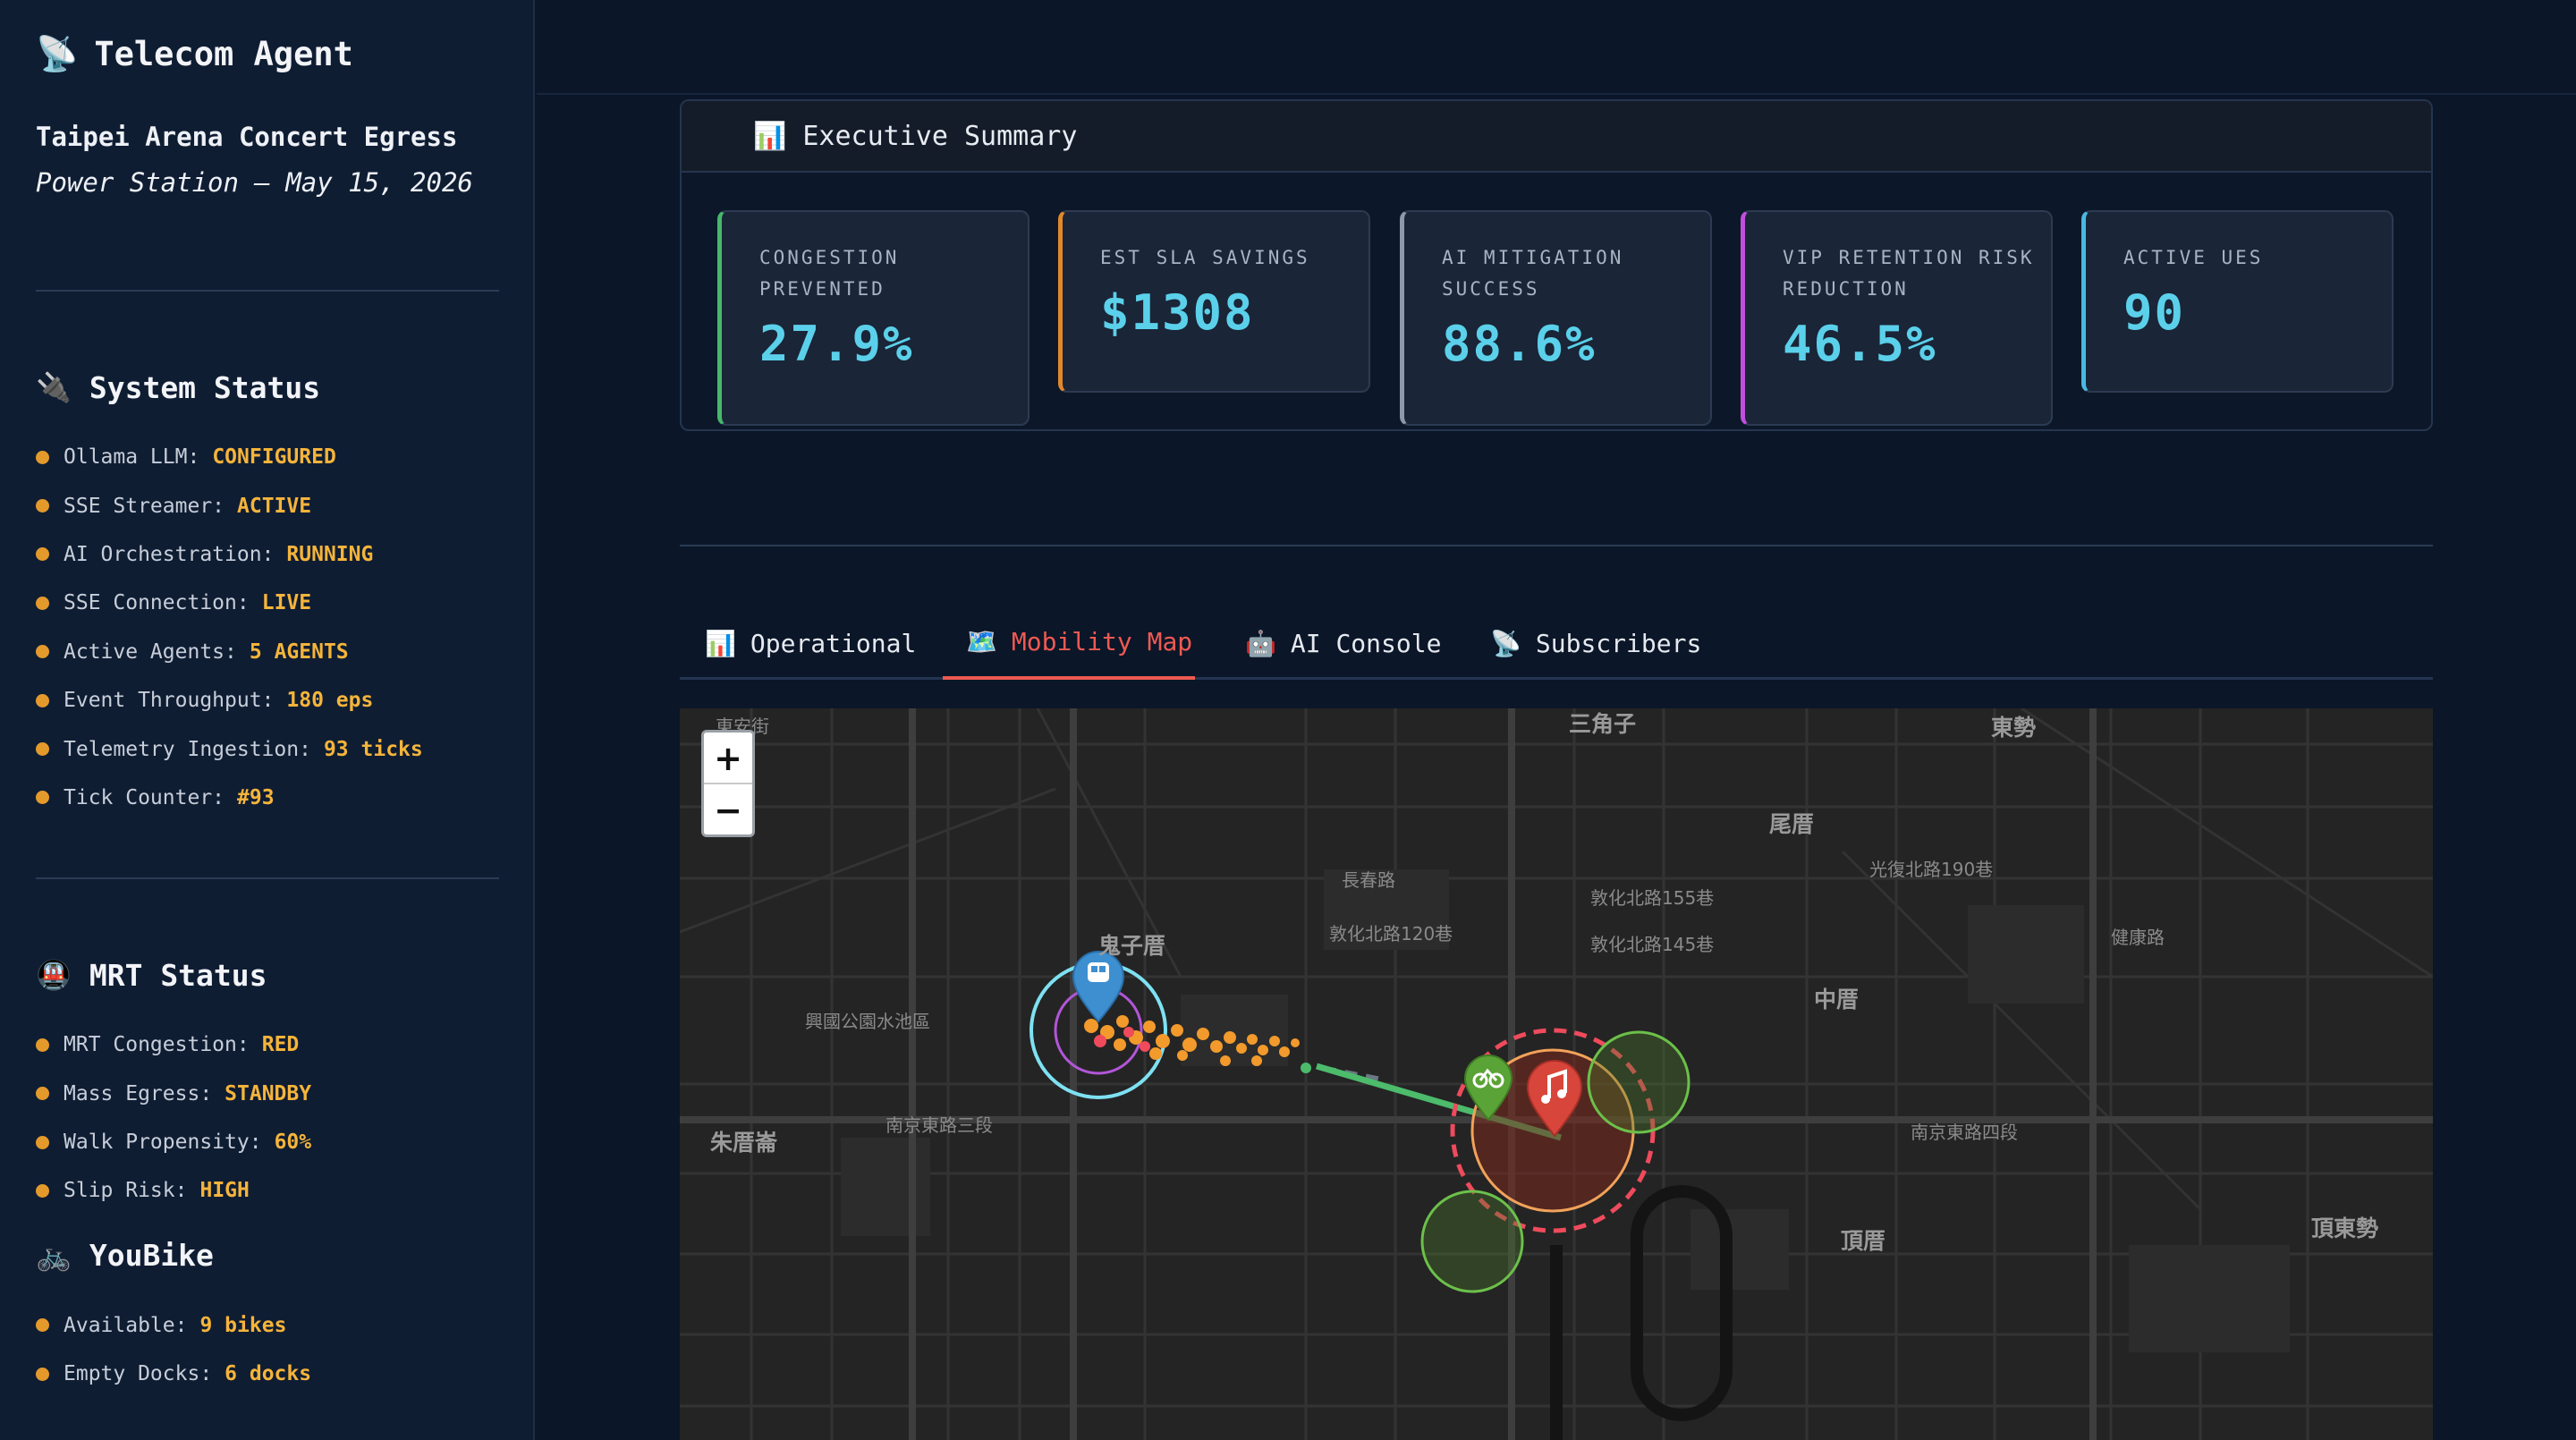 The width and height of the screenshot is (2576, 1440). What do you see at coordinates (1624, 643) in the screenshot?
I see `tab-subscribers: 📡 Subscribers` at bounding box center [1624, 643].